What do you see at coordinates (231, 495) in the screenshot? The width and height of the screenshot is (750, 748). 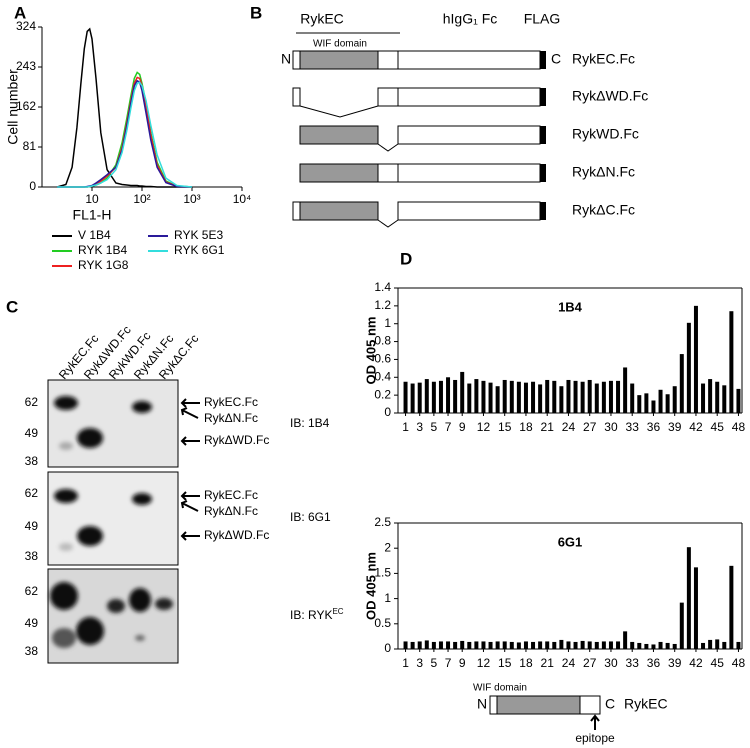 I see `band-label: RykEC.Fc` at bounding box center [231, 495].